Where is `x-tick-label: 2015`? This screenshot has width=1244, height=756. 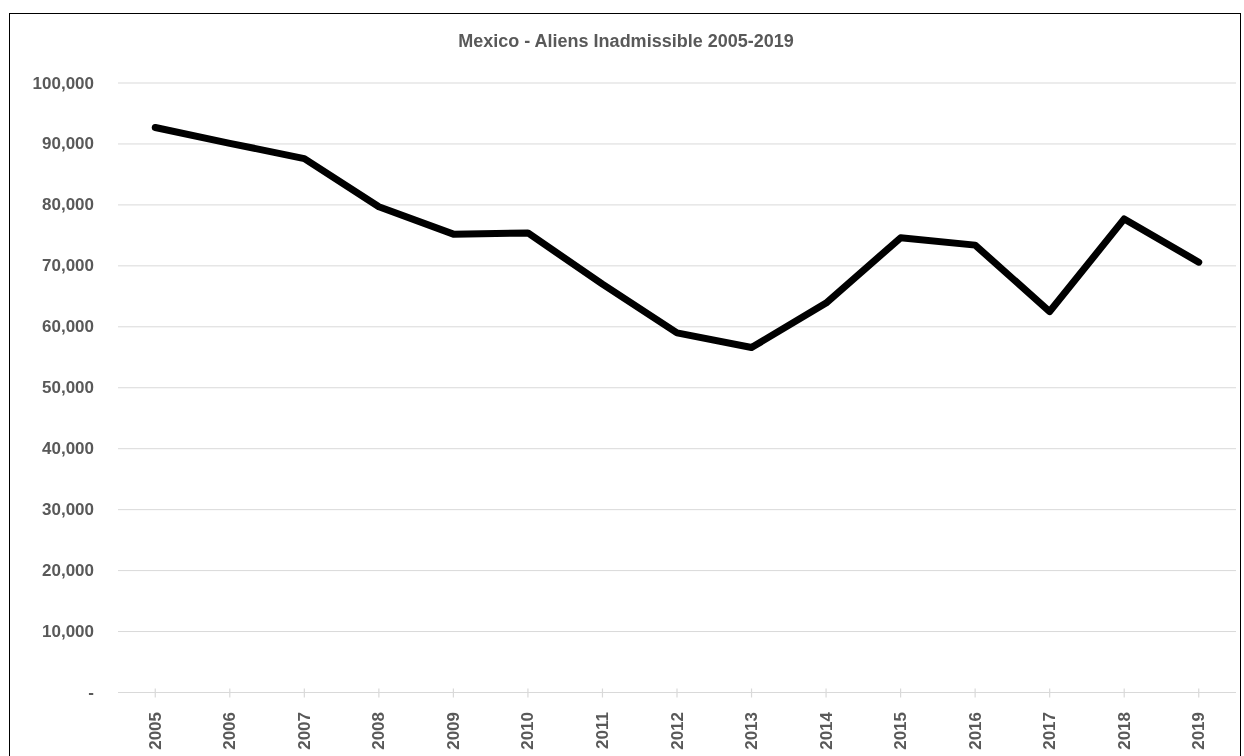
x-tick-label: 2015 is located at coordinates (901, 731).